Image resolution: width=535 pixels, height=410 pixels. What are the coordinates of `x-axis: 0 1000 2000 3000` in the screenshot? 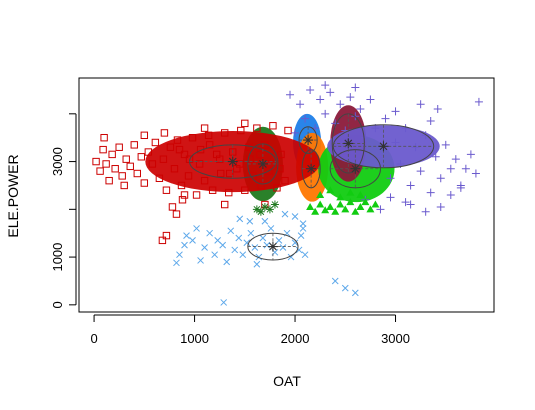 It's located at (250, 330).